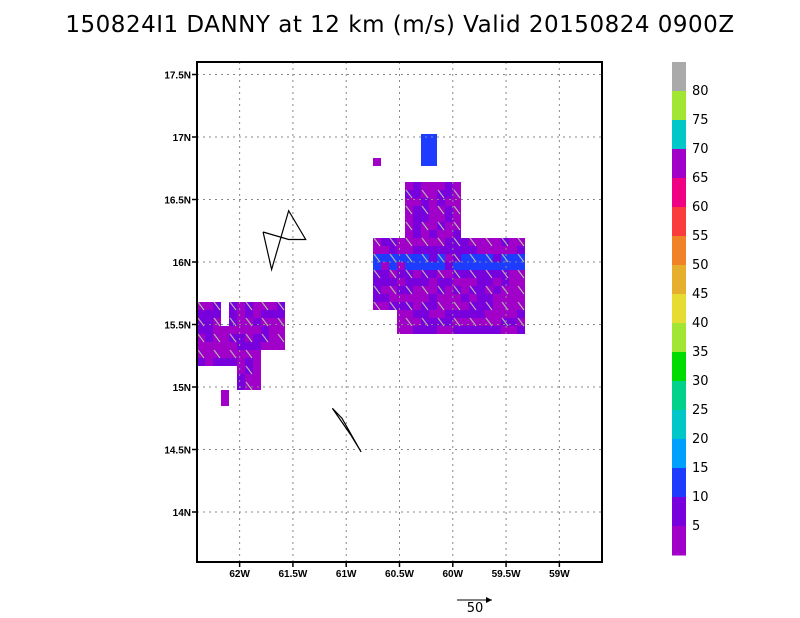 This screenshot has width=800, height=618. I want to click on x-tick-label: 62W, so click(239, 574).